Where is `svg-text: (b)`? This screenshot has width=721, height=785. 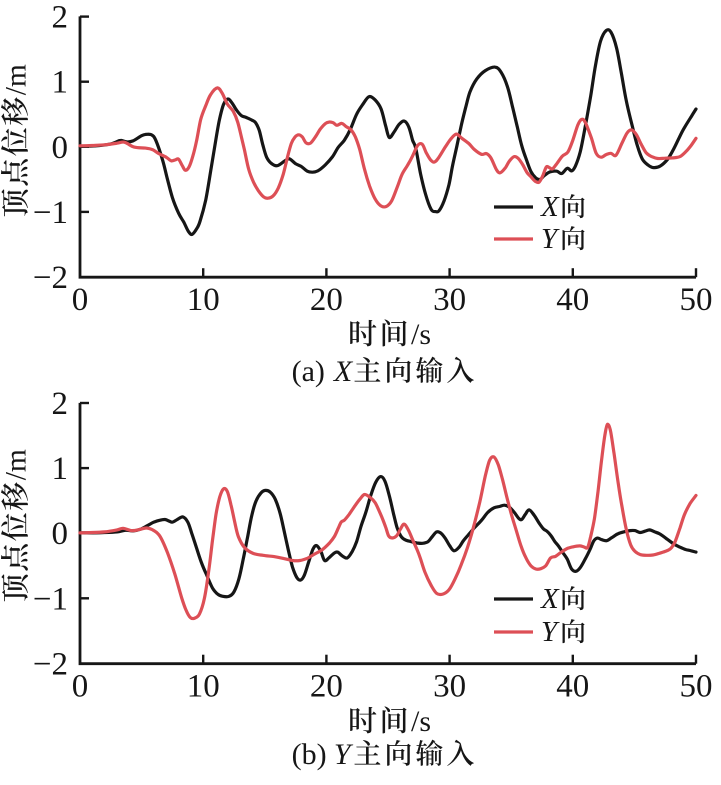
svg-text: (b) is located at coordinates (309, 754).